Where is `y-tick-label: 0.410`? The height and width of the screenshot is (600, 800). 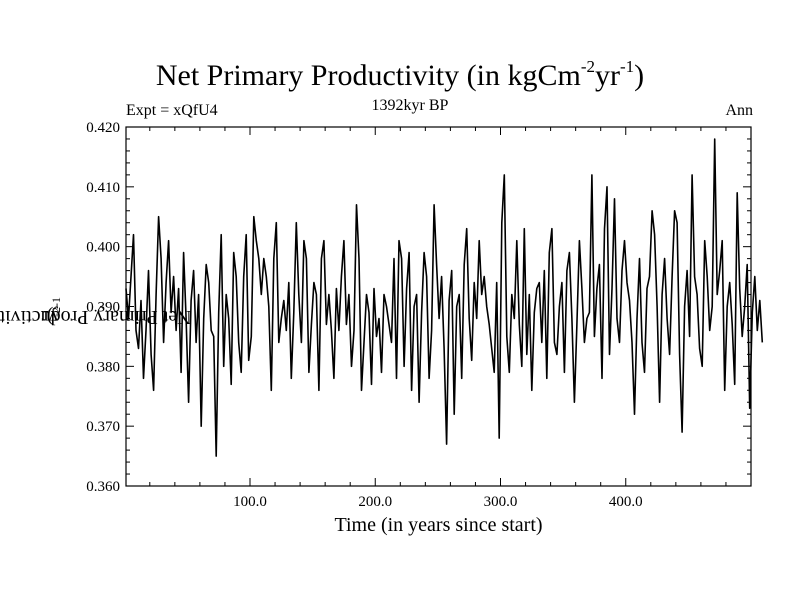
y-tick-label: 0.410 is located at coordinates (103, 188).